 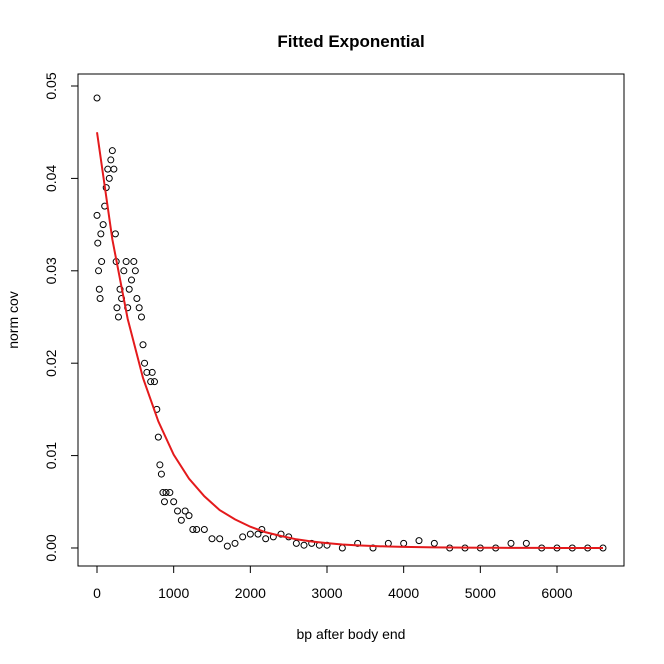 I want to click on y-tick-label: 0.00, so click(x=51, y=547).